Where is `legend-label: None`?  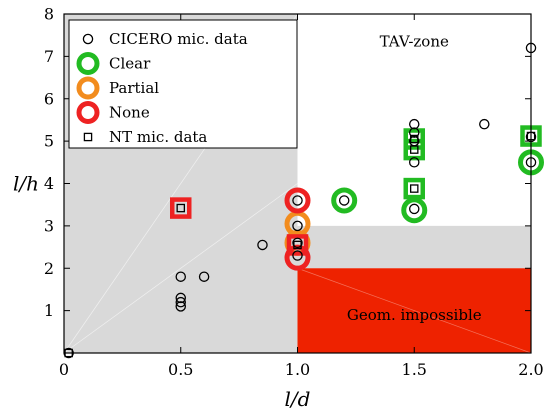
legend-label: None is located at coordinates (129, 113).